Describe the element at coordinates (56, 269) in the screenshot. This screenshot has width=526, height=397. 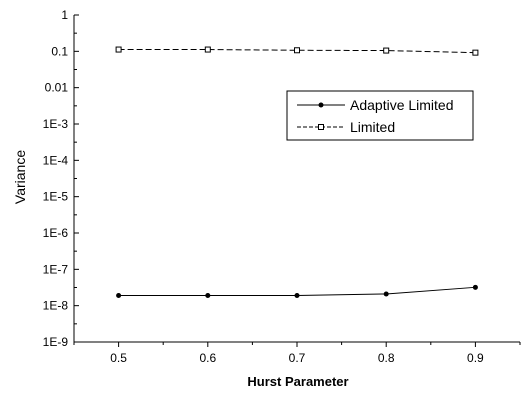
I see `y-tick-label: 1E-7` at that location.